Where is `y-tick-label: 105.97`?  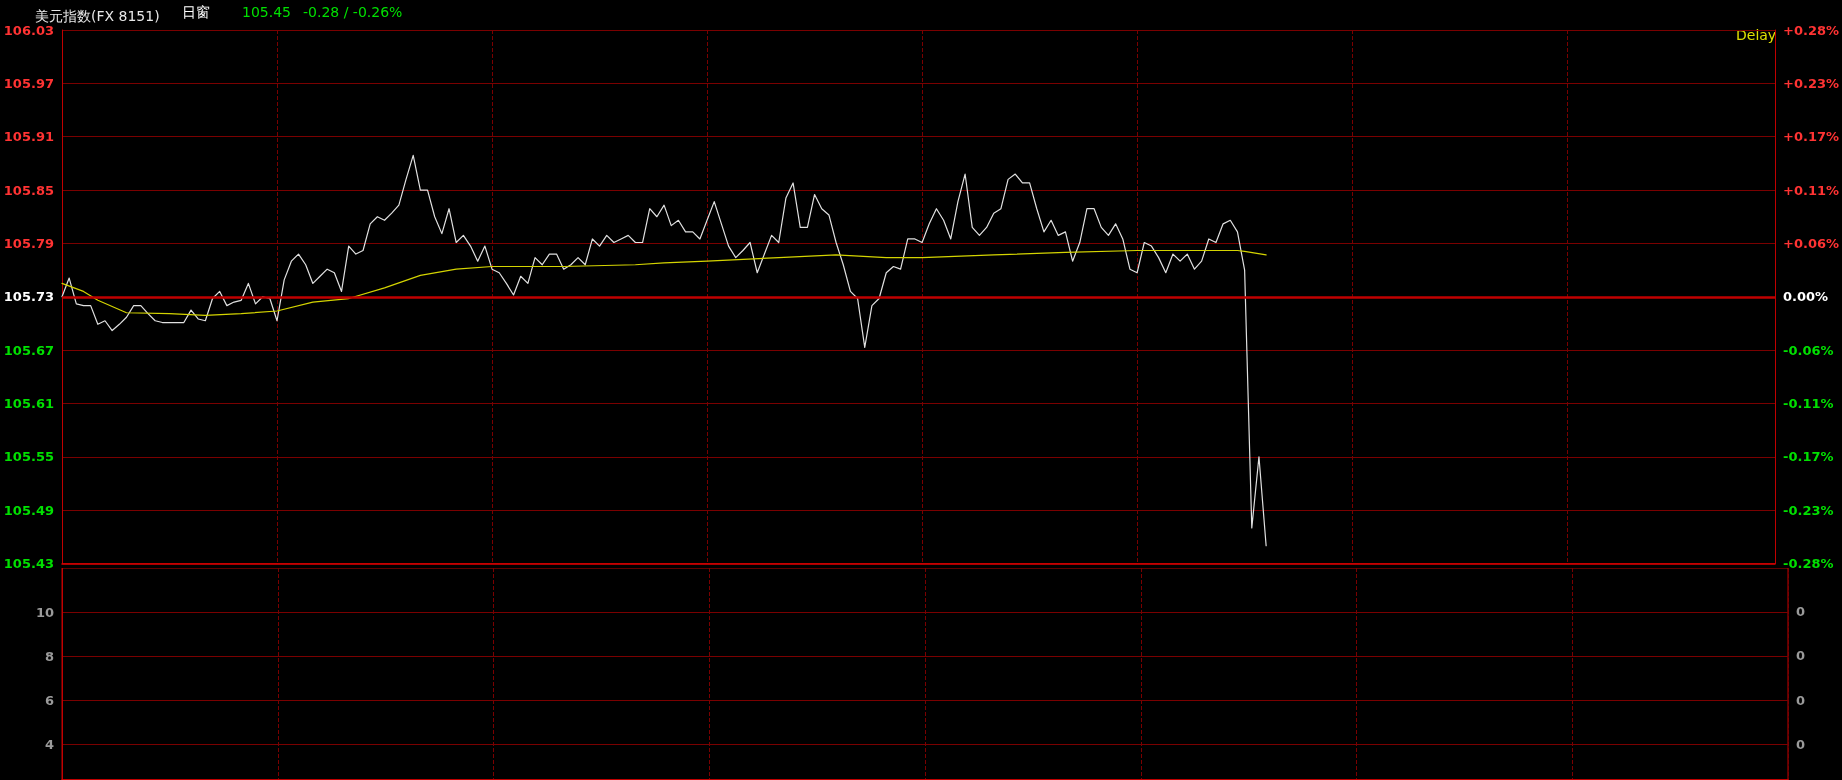
y-tick-label: 105.97 is located at coordinates (28, 83).